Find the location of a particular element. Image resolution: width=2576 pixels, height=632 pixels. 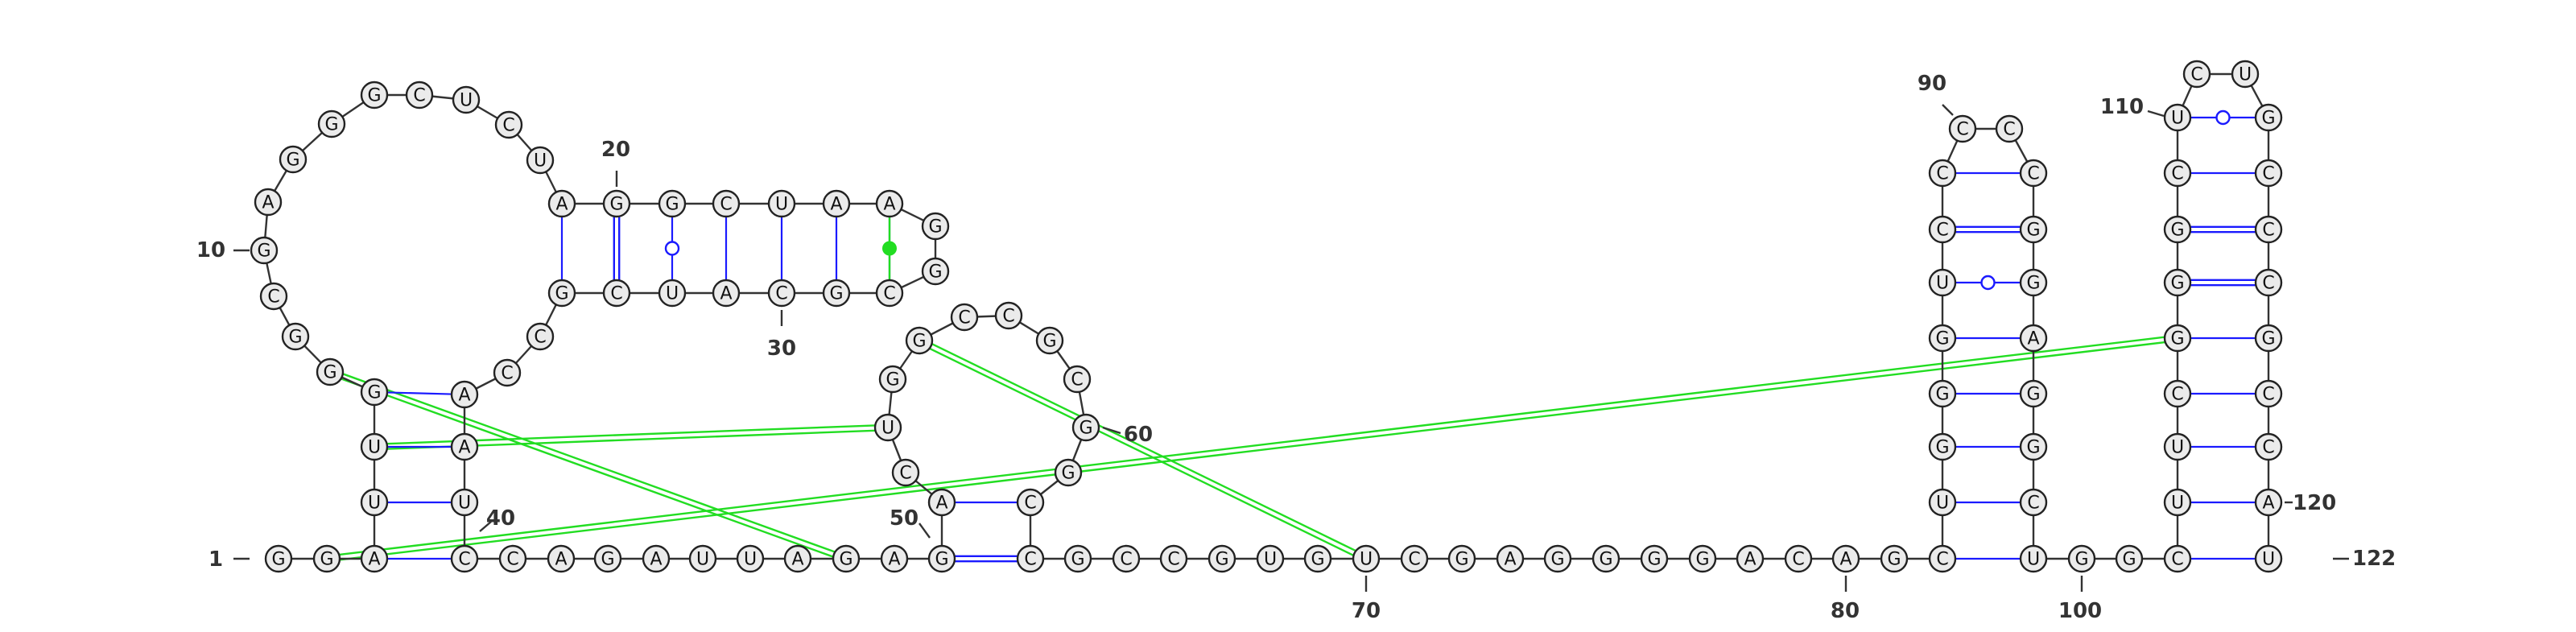

nucleotide-6: G is located at coordinates (374, 392).